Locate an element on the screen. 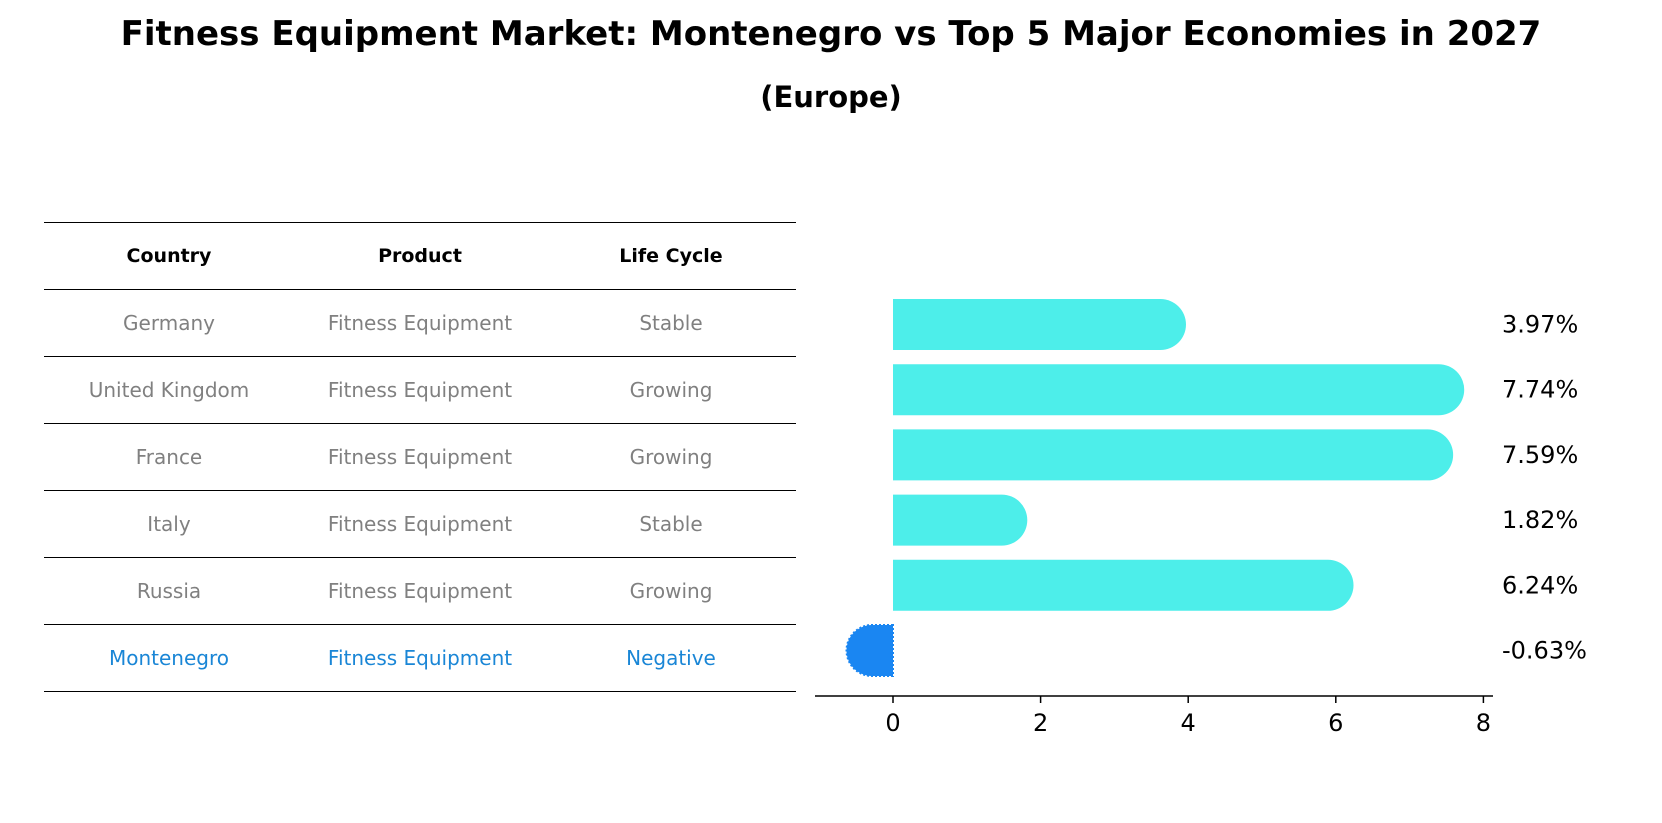 The image size is (1662, 823). x-tick-label: 8 is located at coordinates (1483, 723).